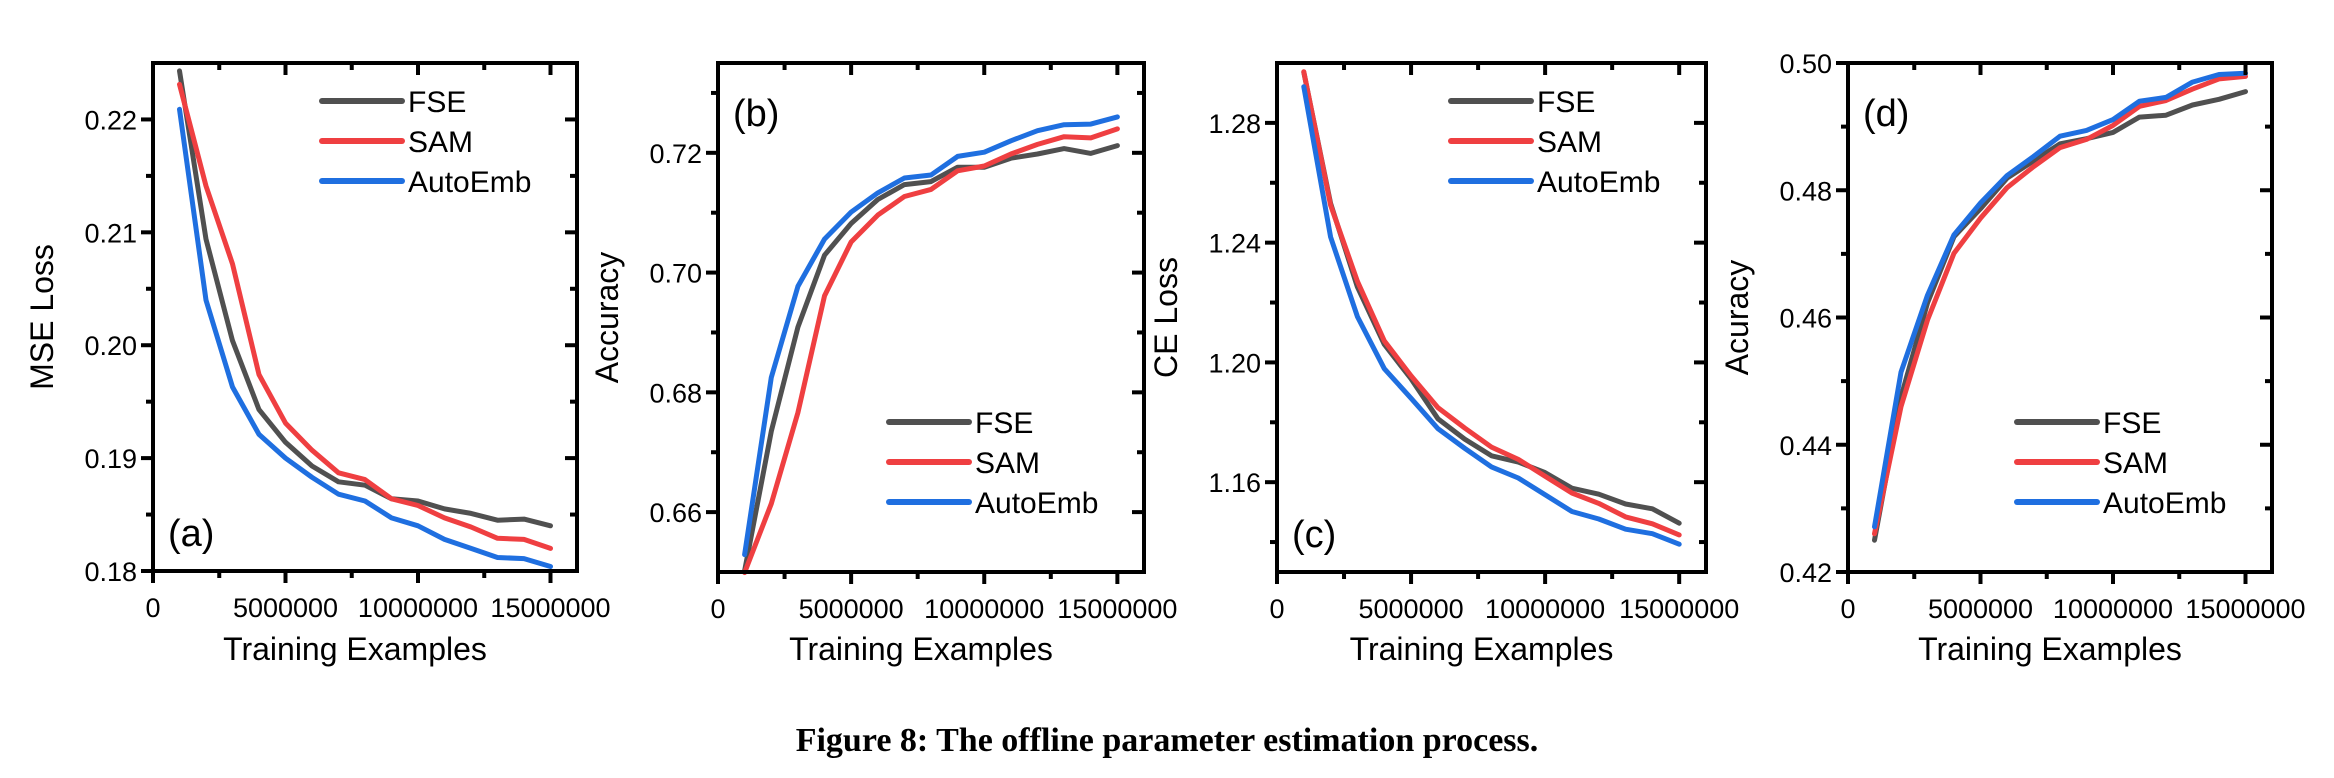  What do you see at coordinates (675, 274) in the screenshot?
I see `y-tick-label: 0.70` at bounding box center [675, 274].